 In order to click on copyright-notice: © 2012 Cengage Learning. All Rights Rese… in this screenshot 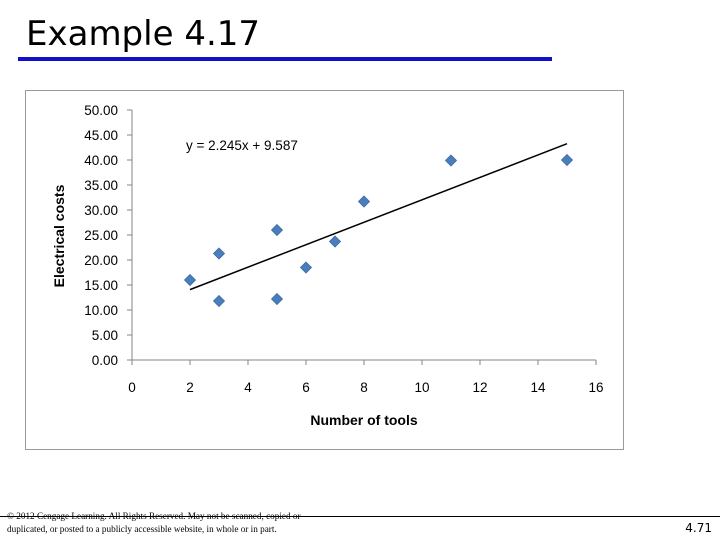, I will do `click(154, 522)`.